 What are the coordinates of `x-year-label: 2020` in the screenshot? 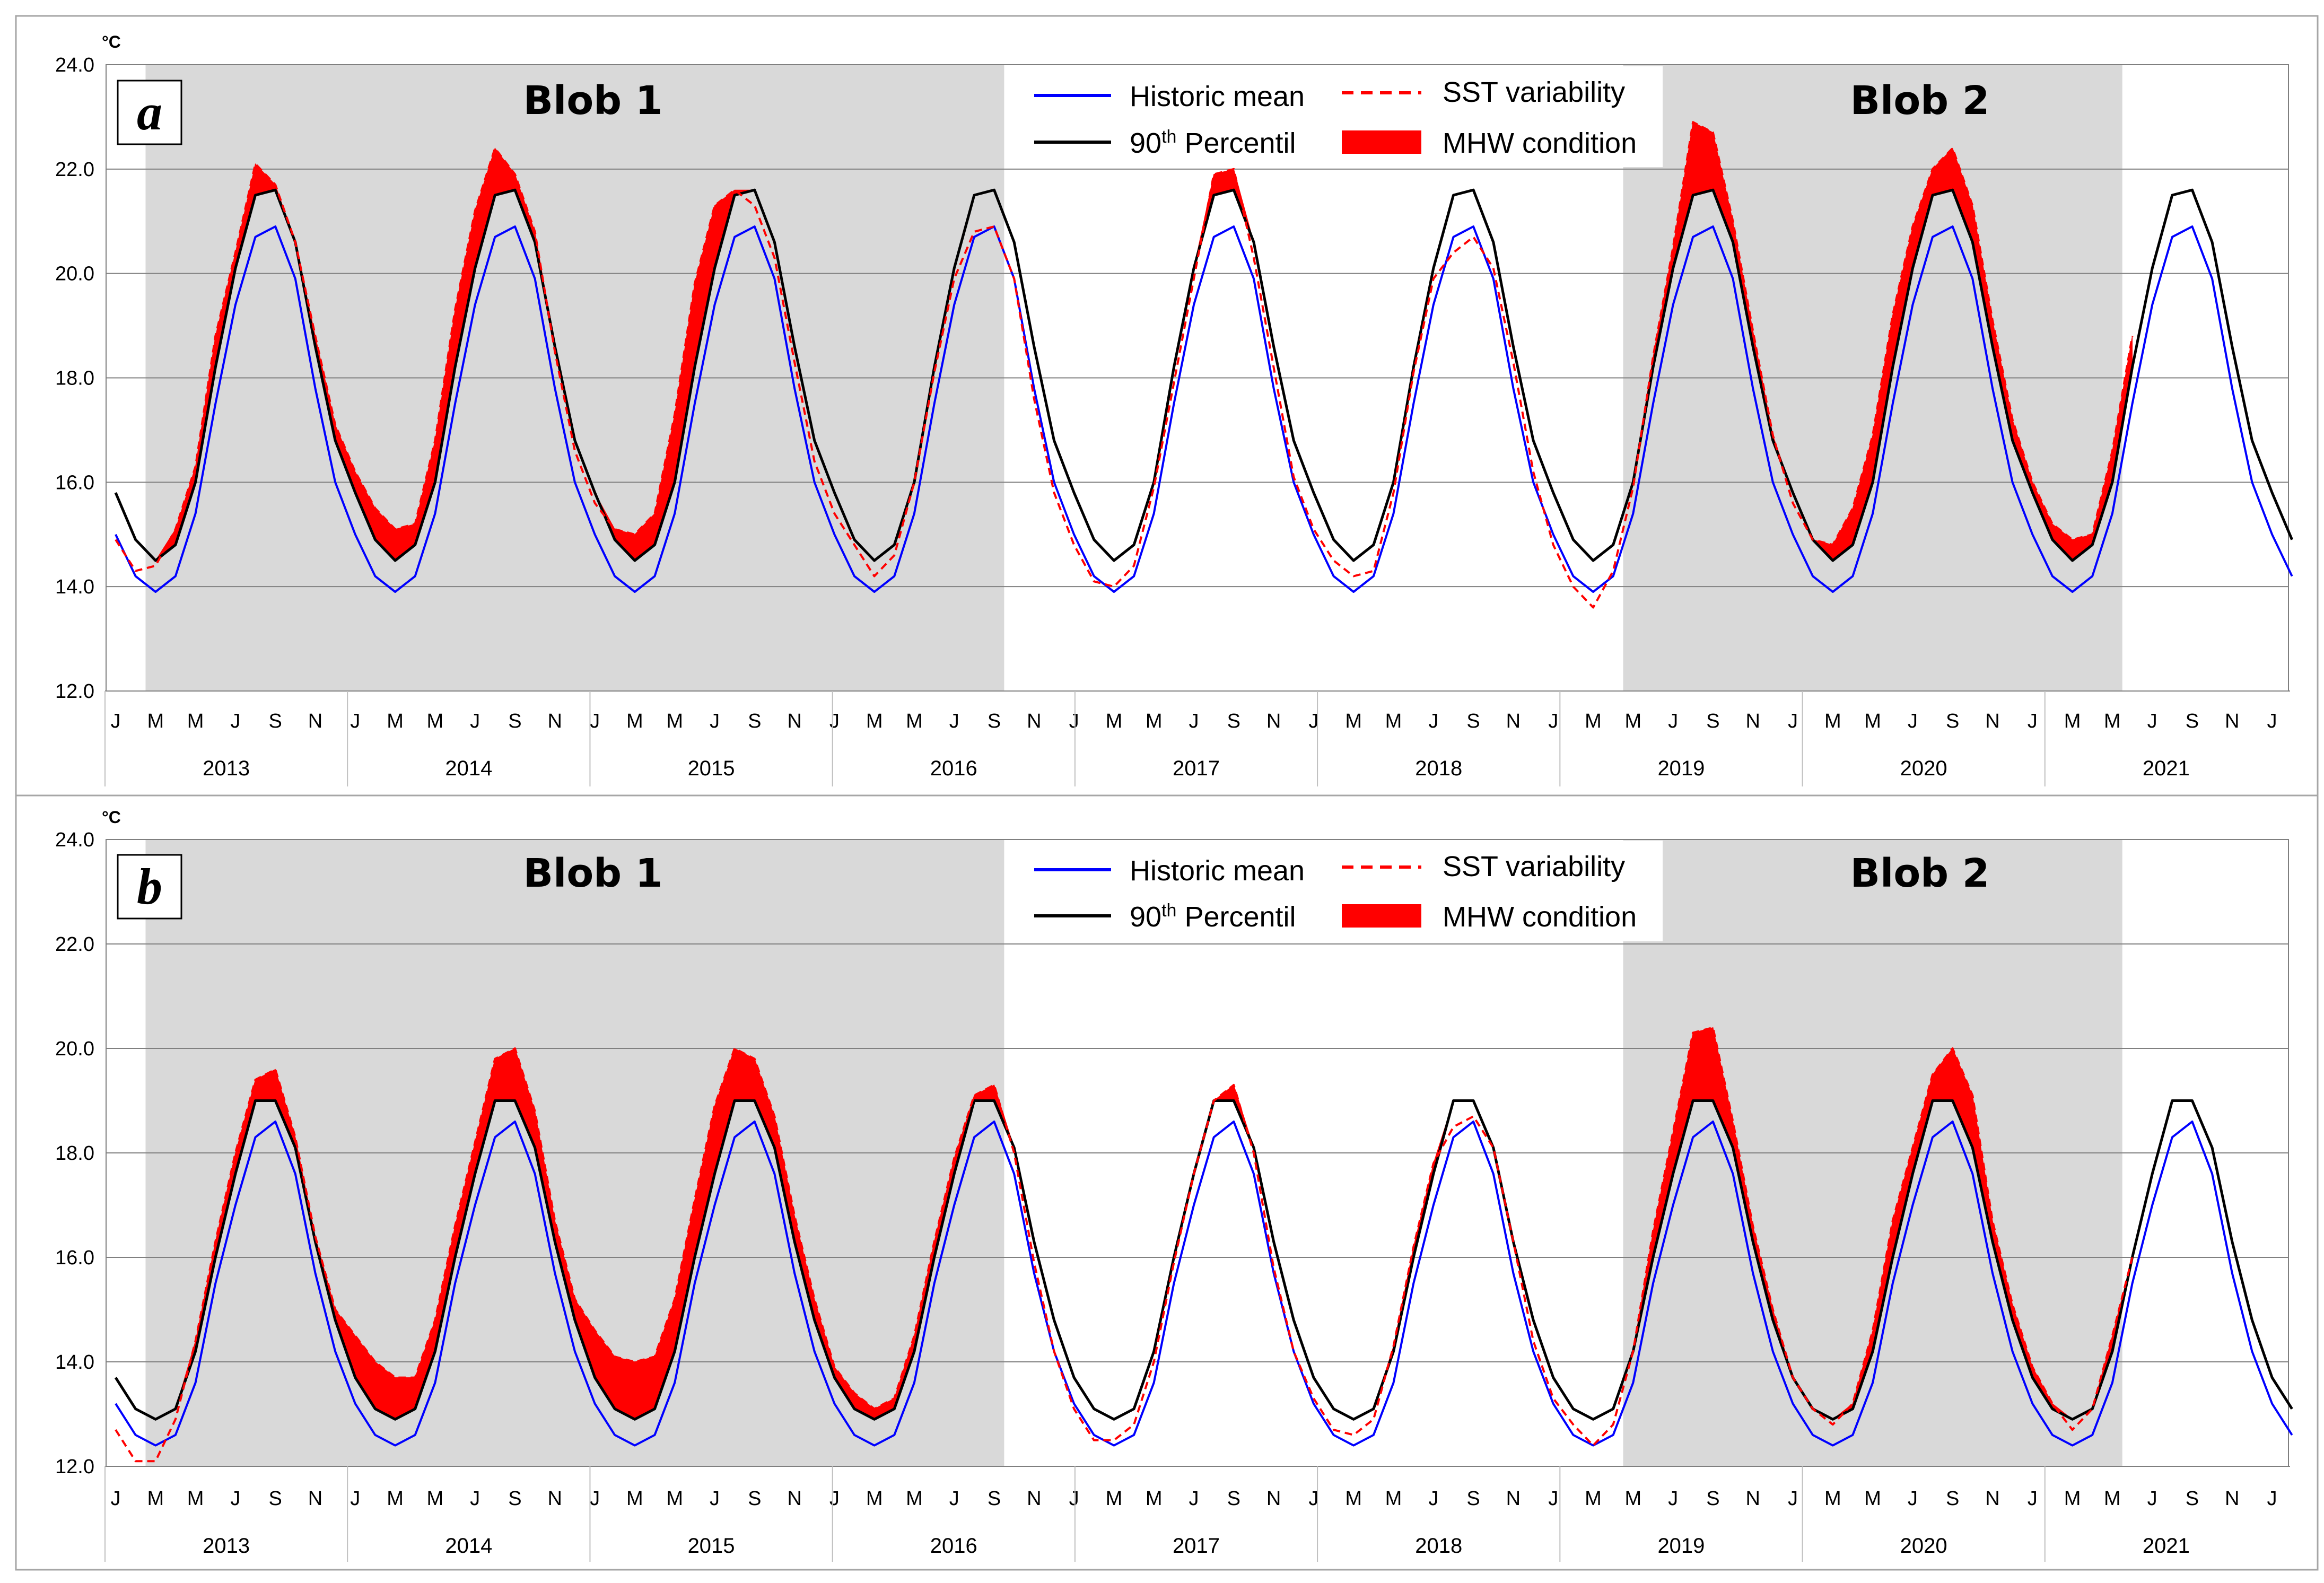 It's located at (1923, 1546).